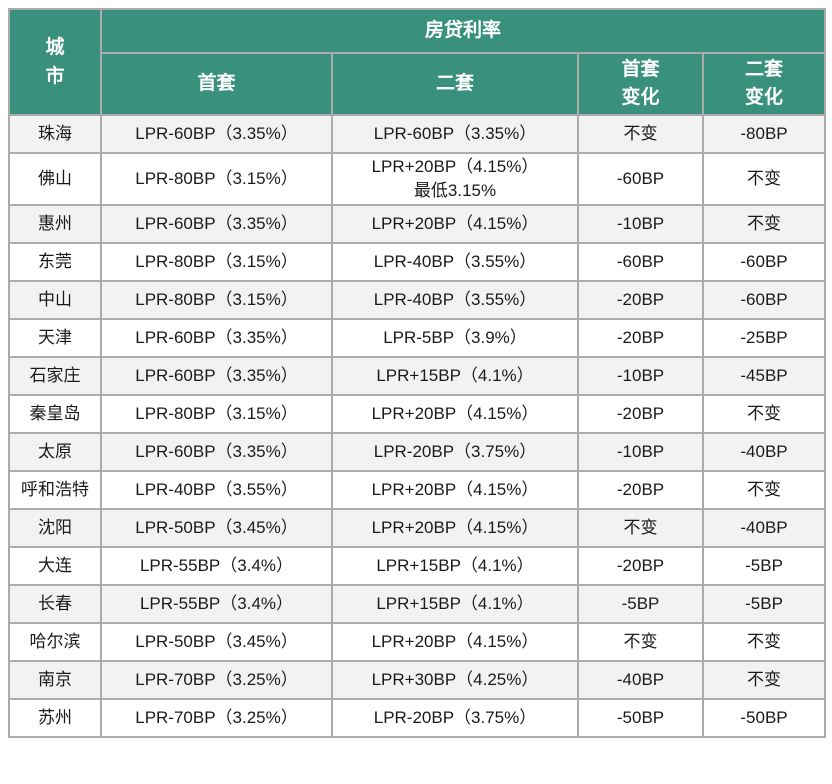  I want to click on first-home-rate-cell: LPR-70BP（3.25%）, so click(216, 680).